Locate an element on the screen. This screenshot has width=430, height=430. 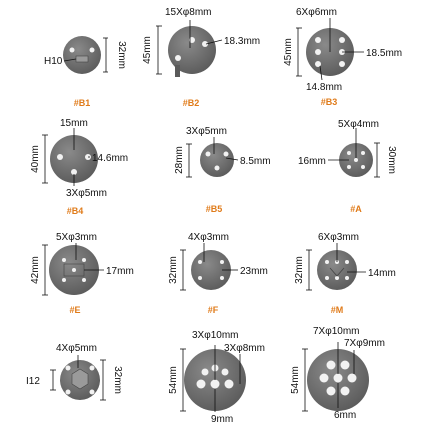
item-b1: H10 32mm #B1 is located at coordinates (85, 72).